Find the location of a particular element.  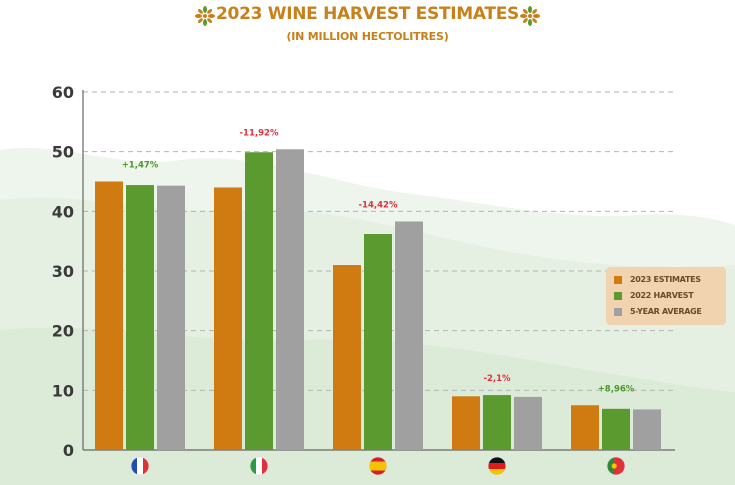

y-tick-label: 40 is located at coordinates (63, 211).